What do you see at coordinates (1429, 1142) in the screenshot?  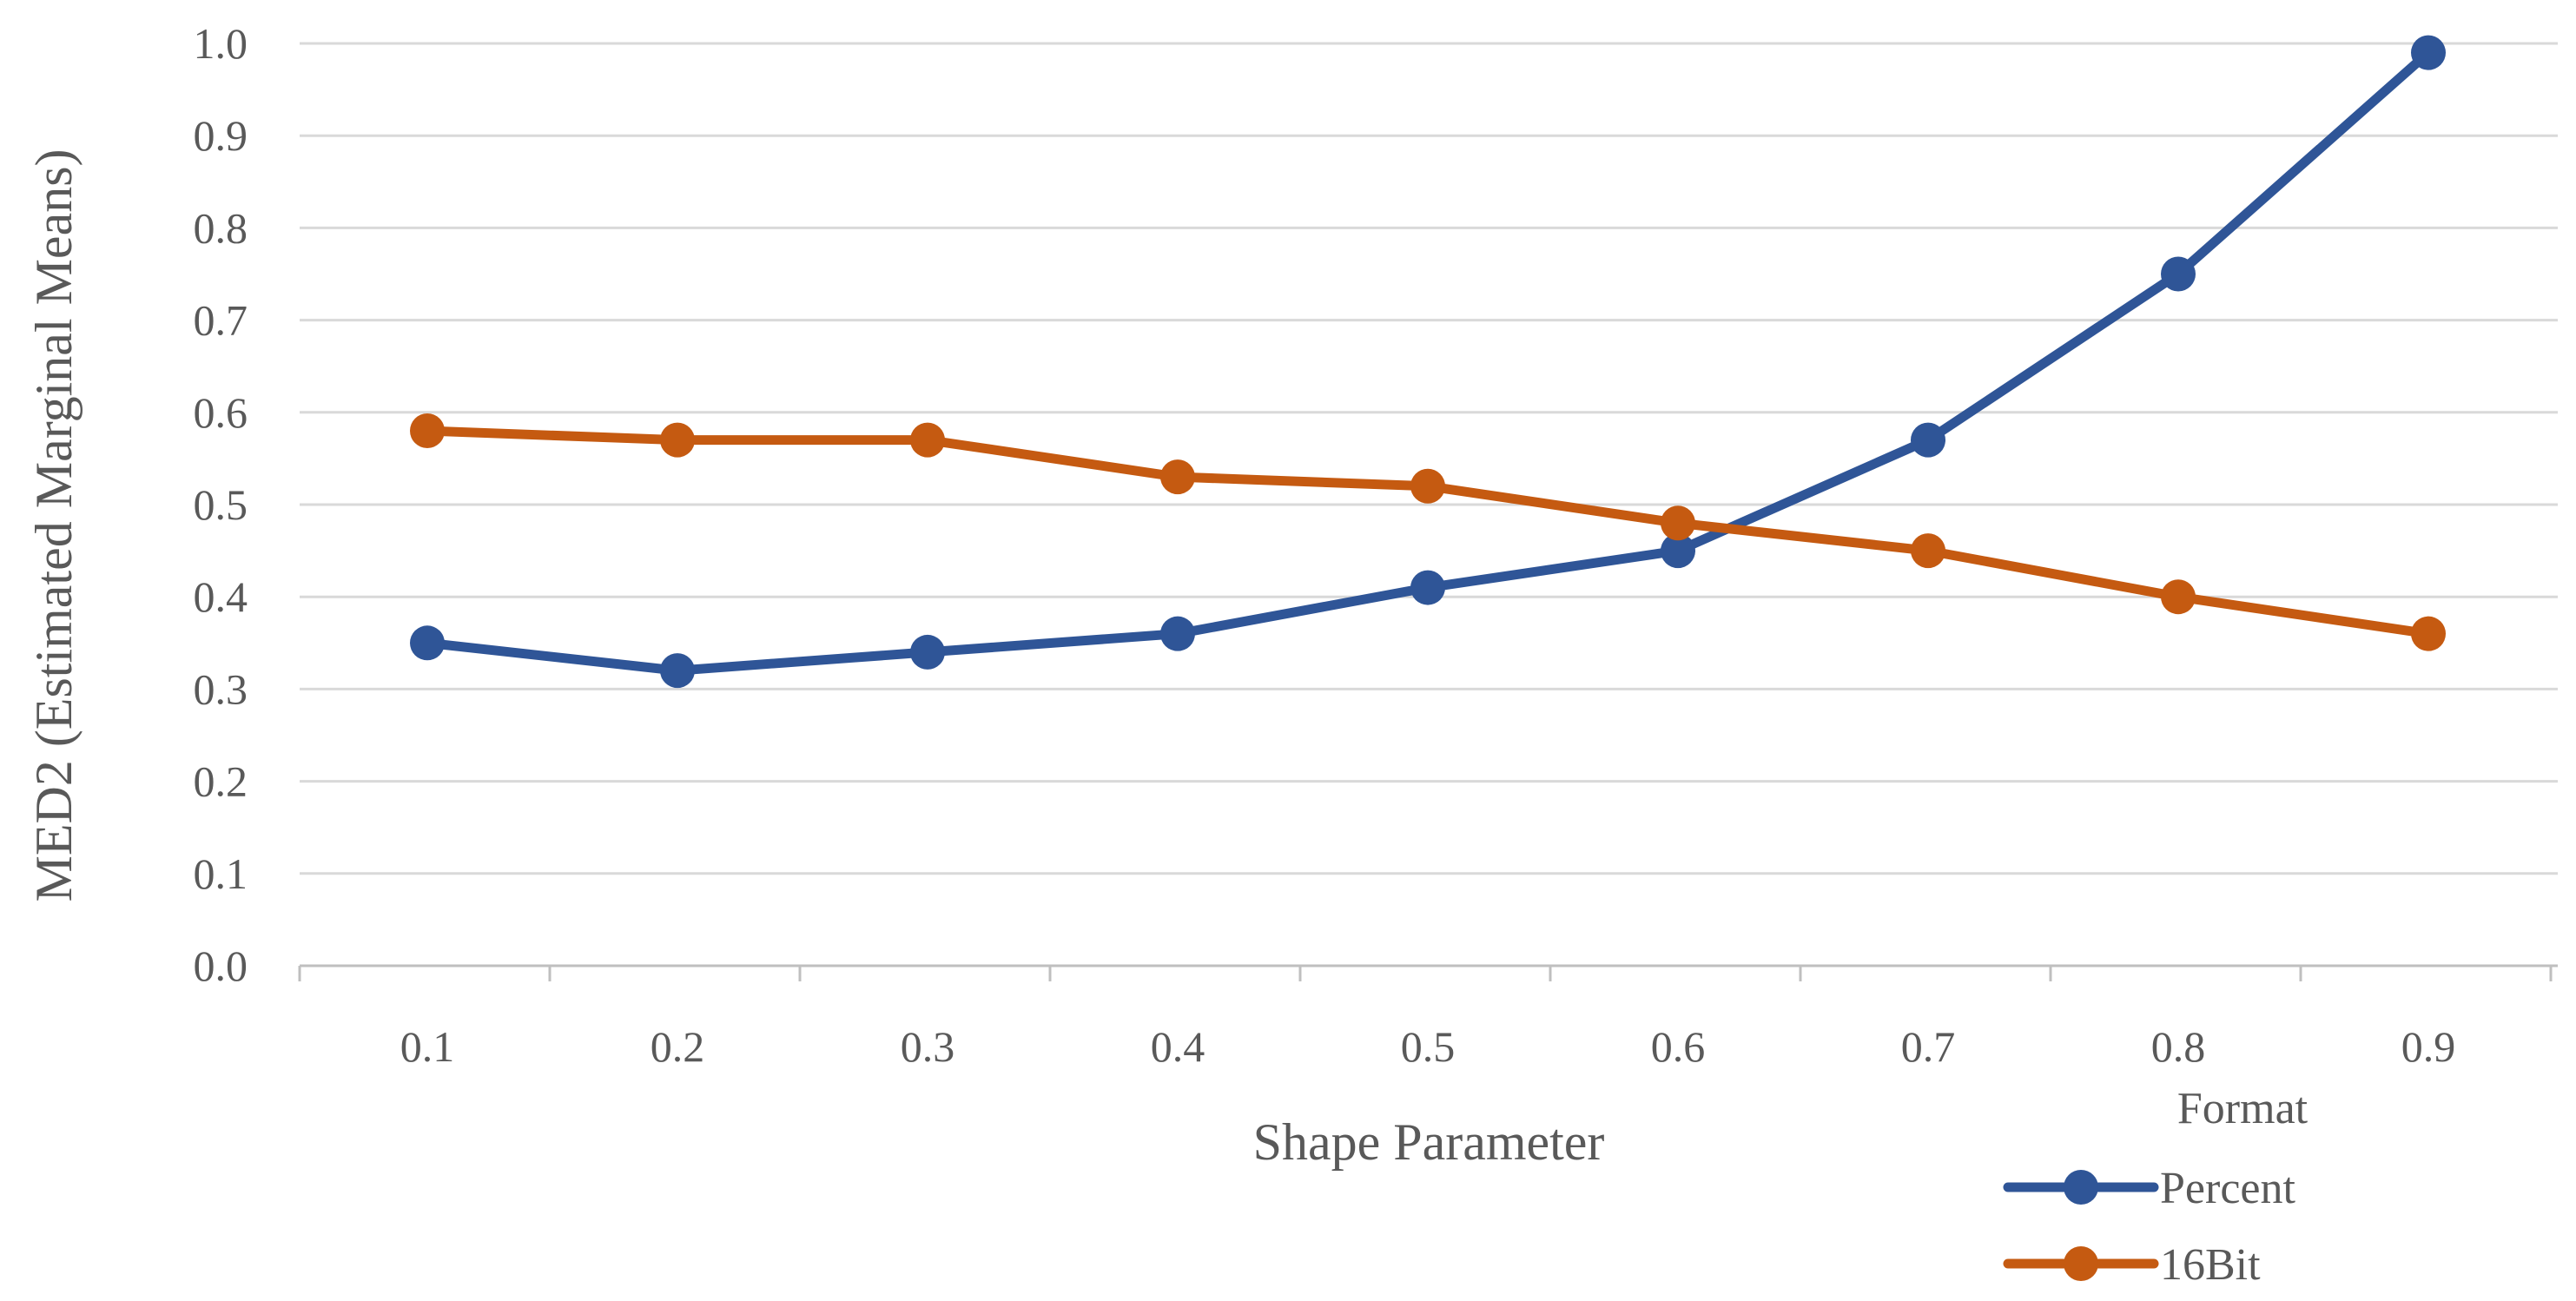 I see `x-axis-title: Shape Parameter` at bounding box center [1429, 1142].